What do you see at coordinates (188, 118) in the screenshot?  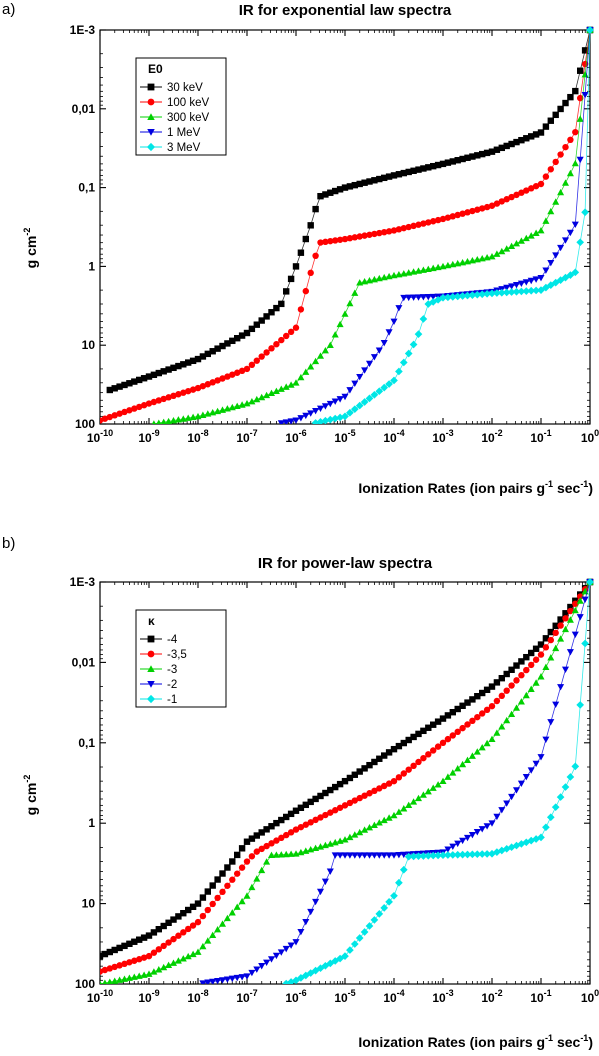 I see `legend-label: 300 keV` at bounding box center [188, 118].